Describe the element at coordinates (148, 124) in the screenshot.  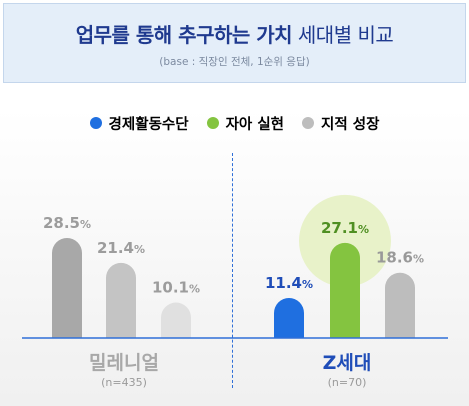
I see `legend-label-economic: 경제활동수단` at that location.